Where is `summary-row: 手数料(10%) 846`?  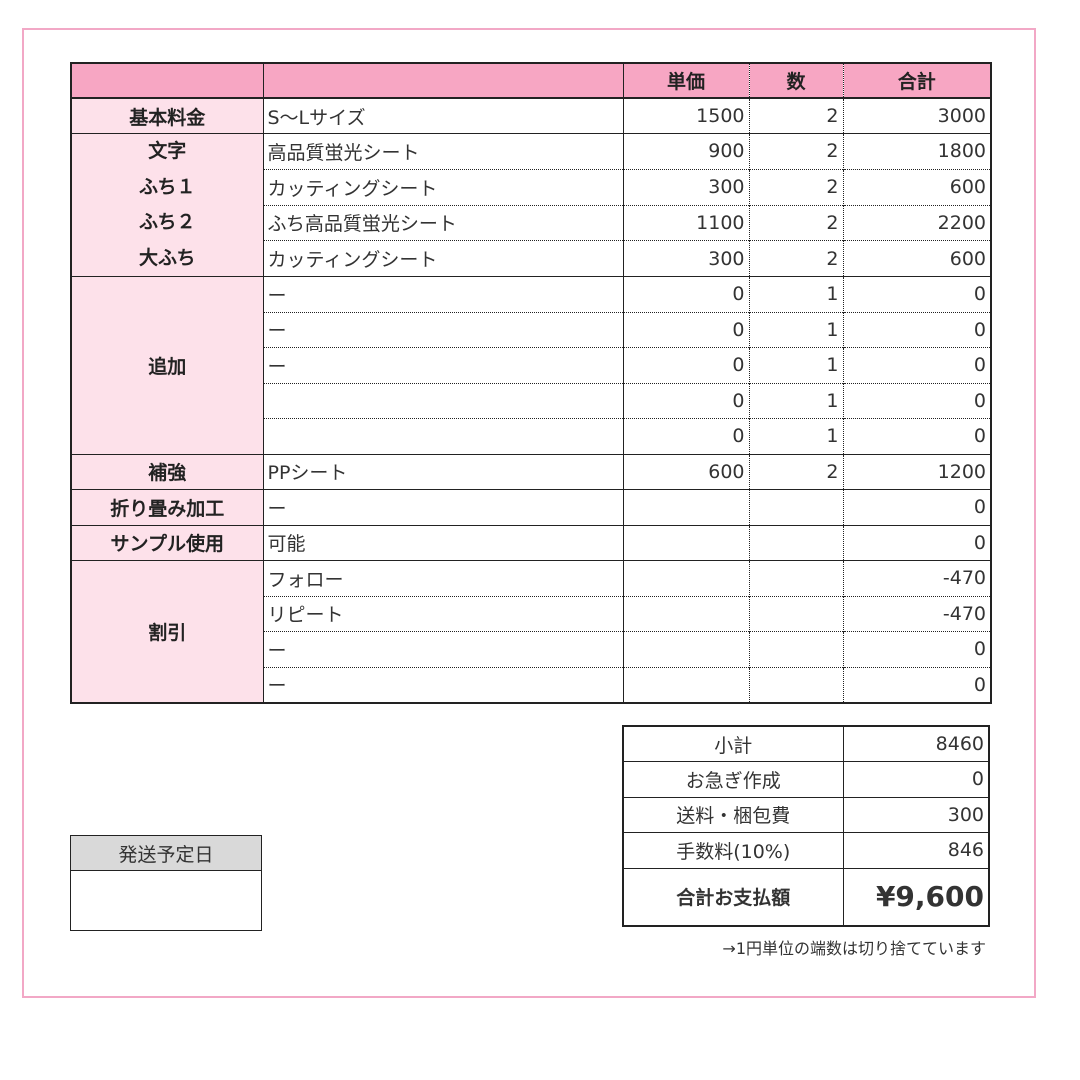
summary-row: 手数料(10%) 846 is located at coordinates (806, 850).